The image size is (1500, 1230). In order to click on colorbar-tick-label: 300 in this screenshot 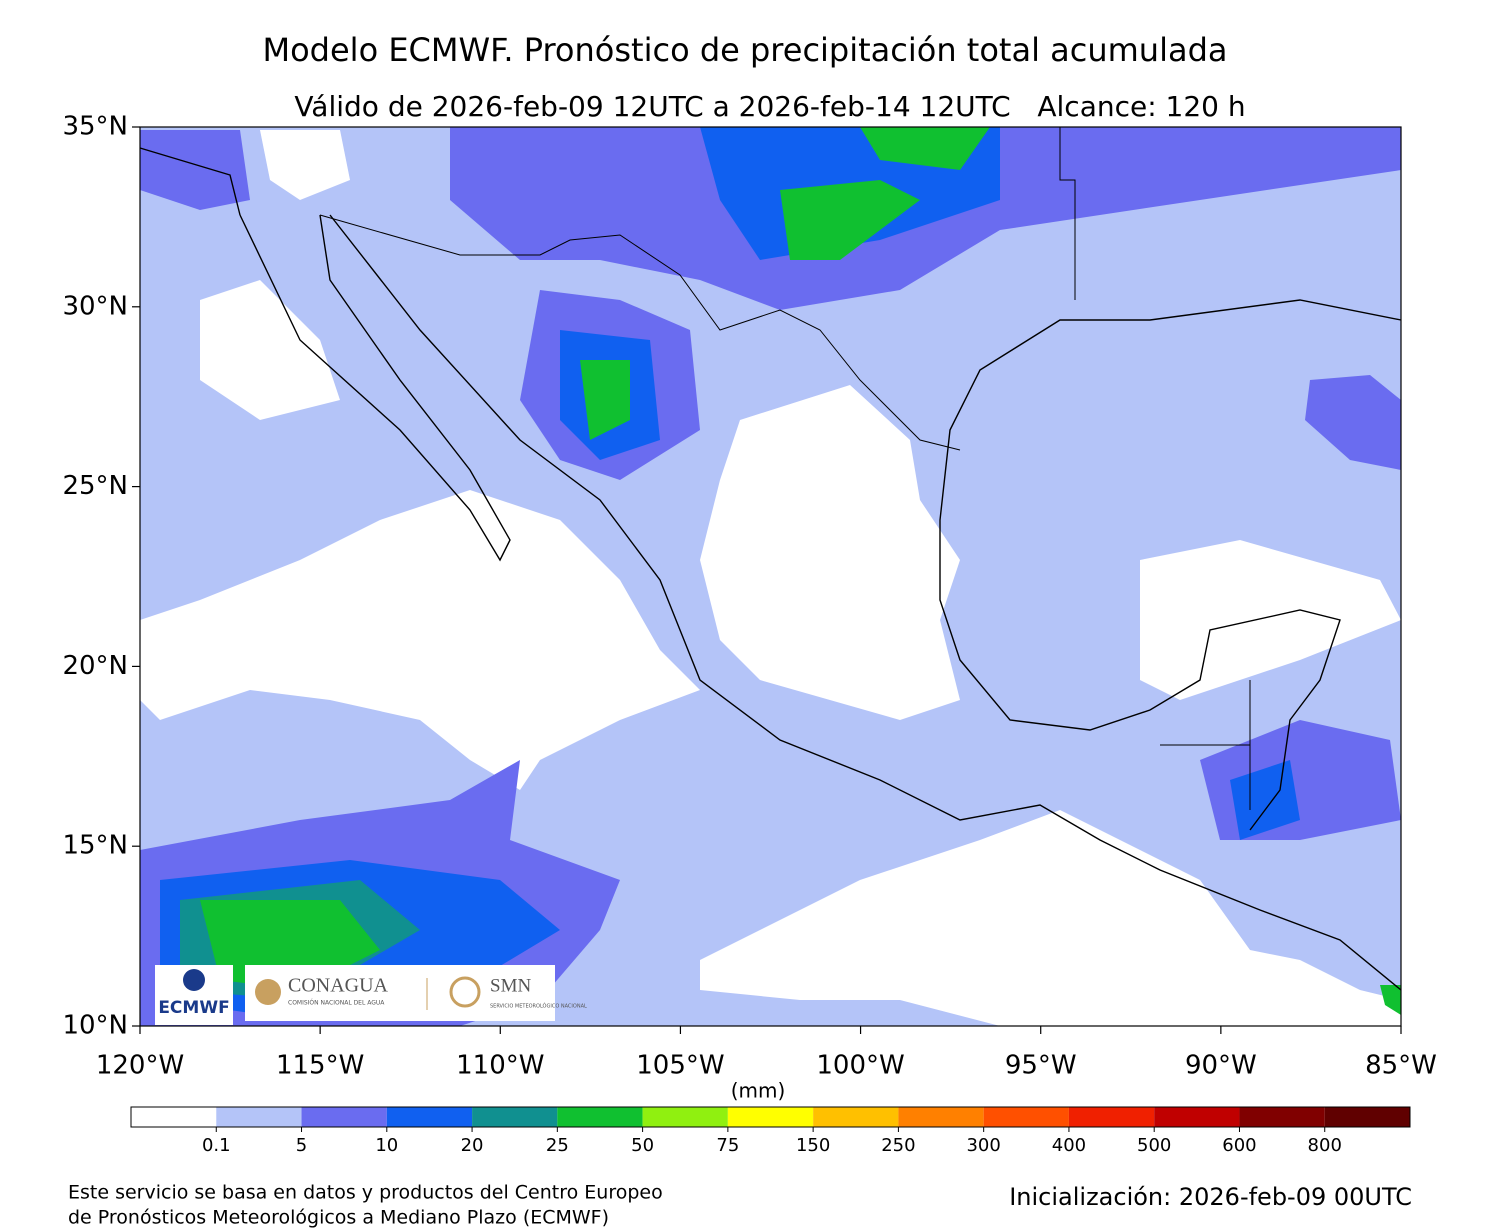, I will do `click(983, 1145)`.